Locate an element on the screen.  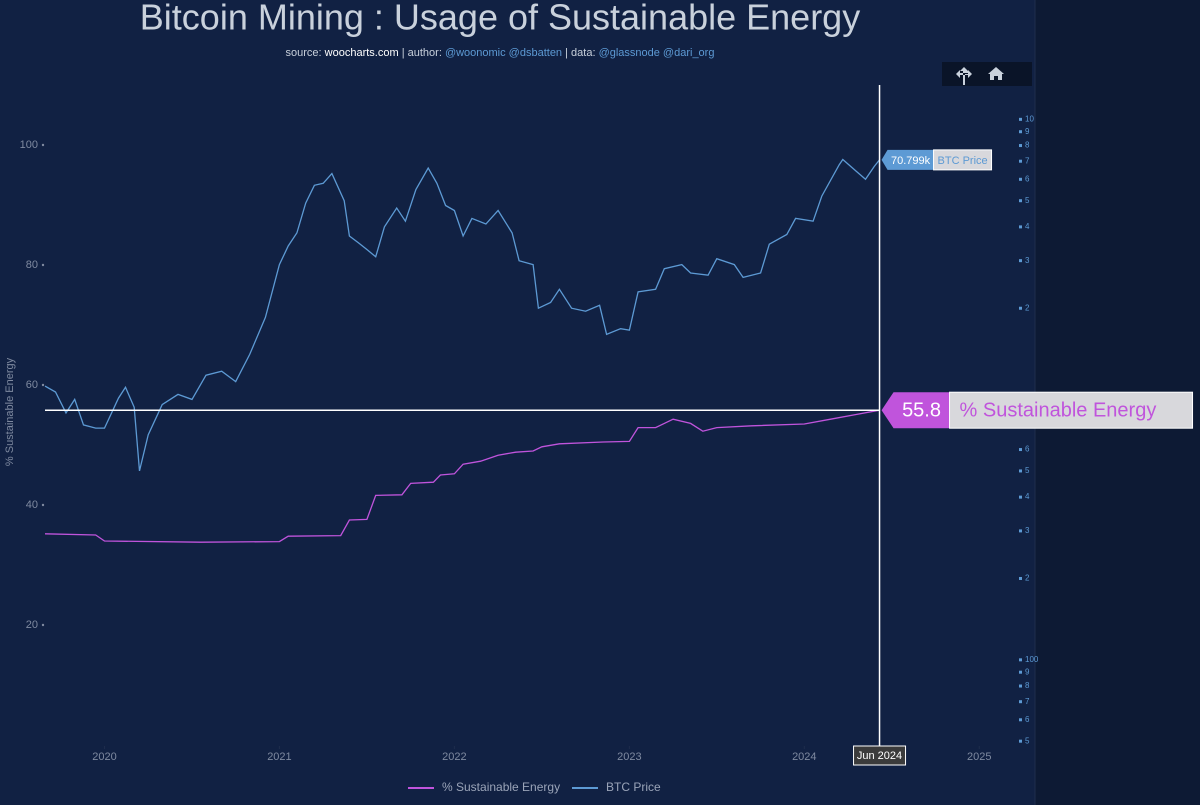
energy-tooltip-name: % Sustainable Energy is located at coordinates (1058, 410).